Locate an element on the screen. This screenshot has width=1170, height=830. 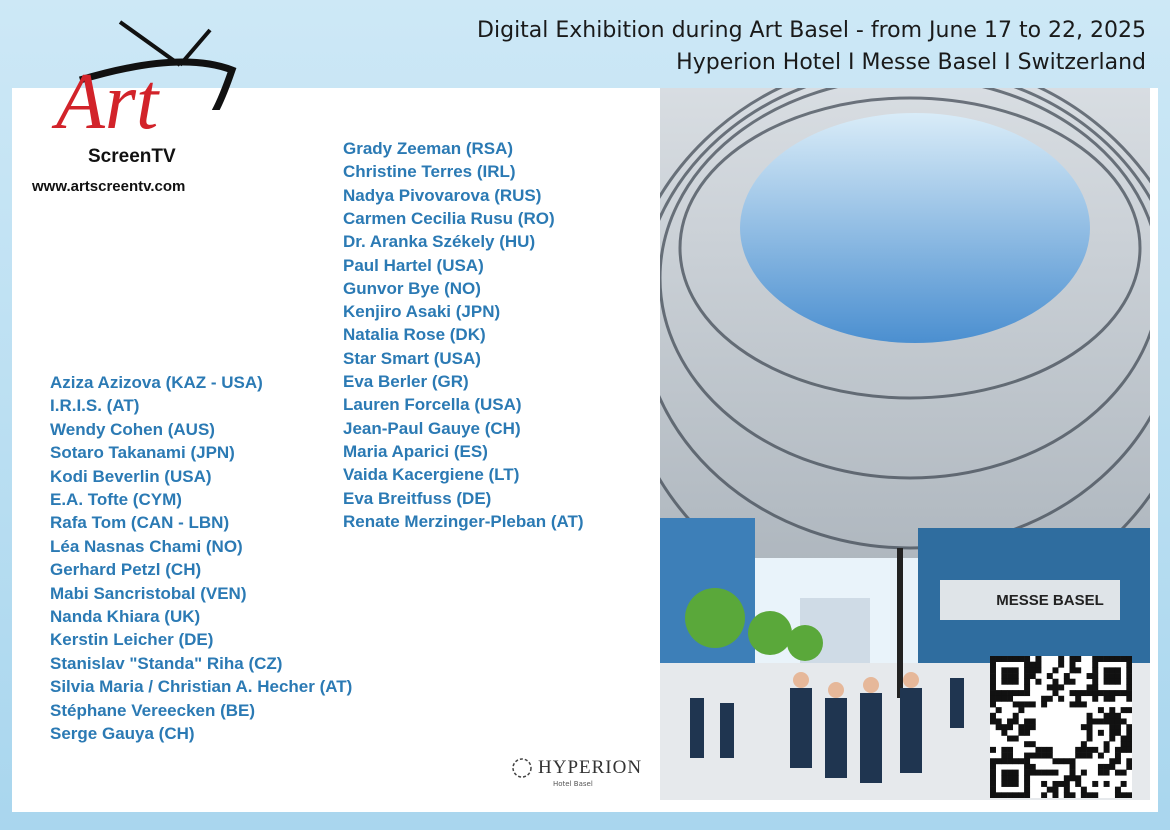
artist-name: Kerstin Leicher (DE) is located at coordinates (132, 640).